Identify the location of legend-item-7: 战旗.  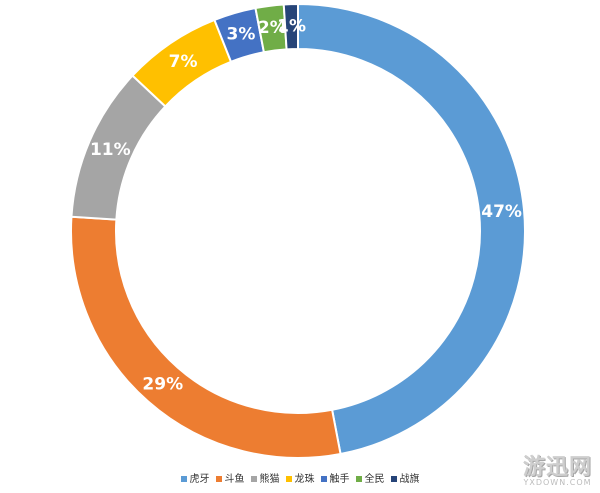
(405, 477).